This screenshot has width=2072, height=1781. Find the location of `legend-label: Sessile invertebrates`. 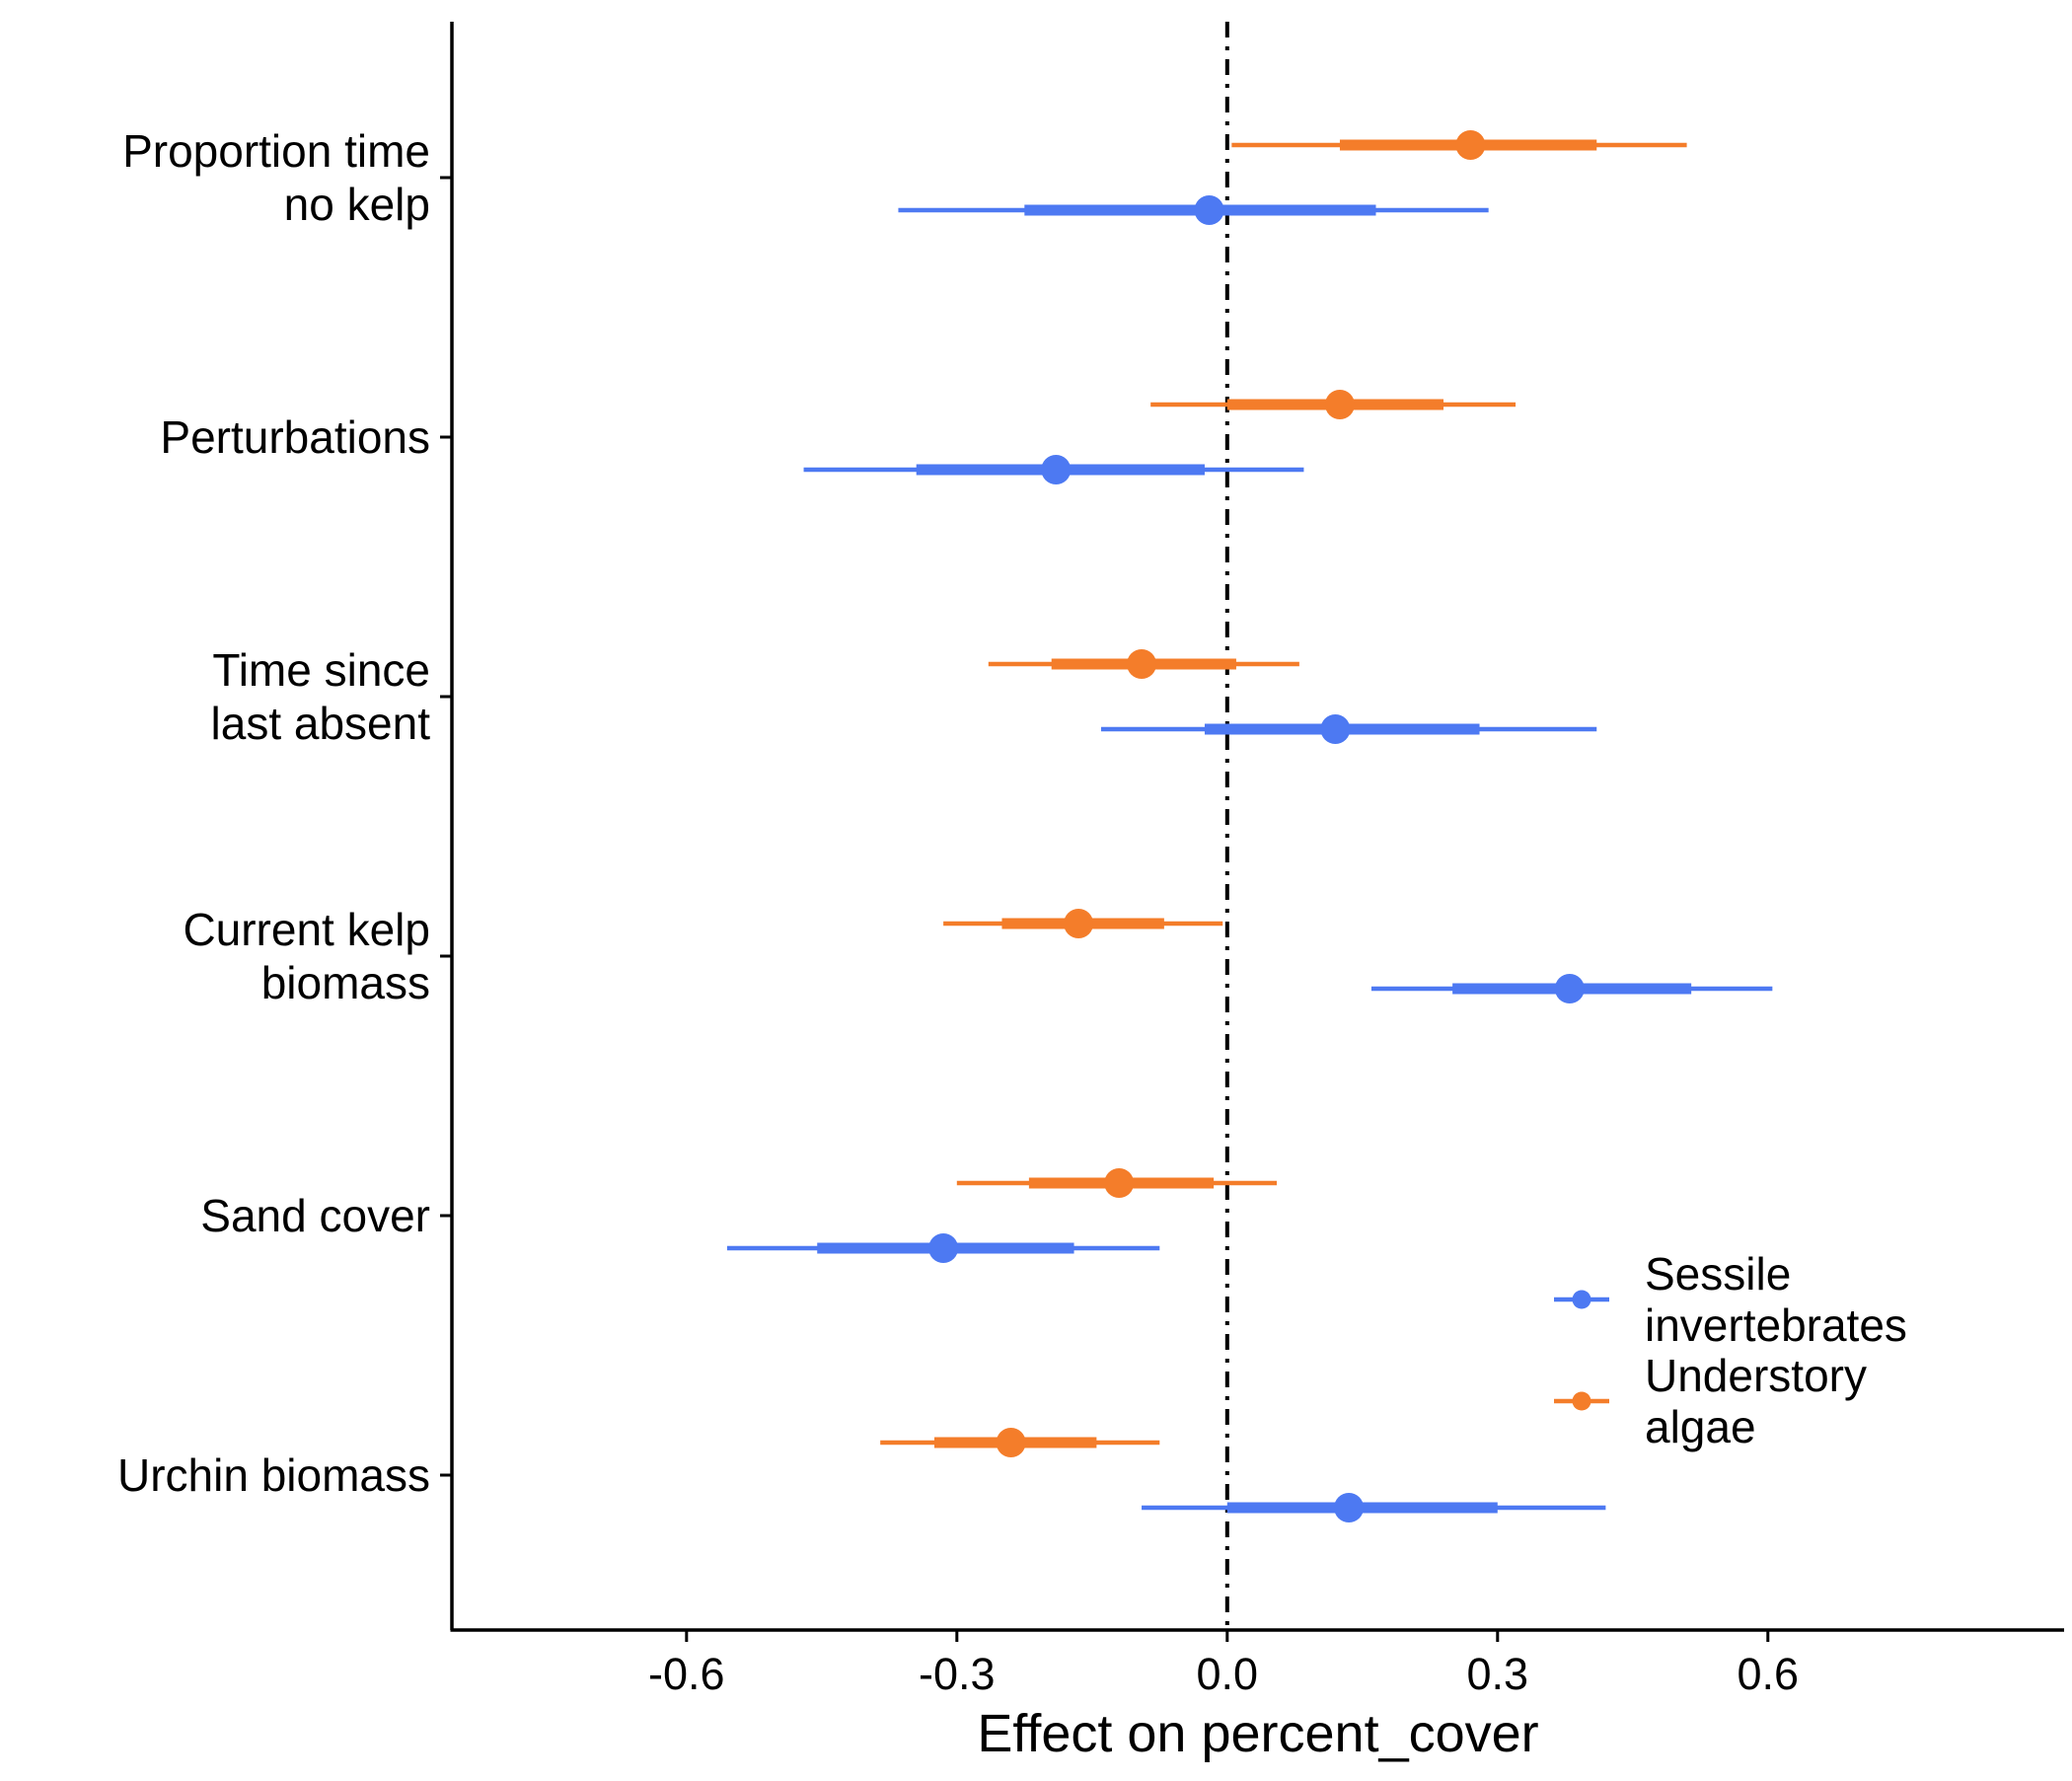

legend-label: Sessile invertebrates is located at coordinates (1776, 1299).